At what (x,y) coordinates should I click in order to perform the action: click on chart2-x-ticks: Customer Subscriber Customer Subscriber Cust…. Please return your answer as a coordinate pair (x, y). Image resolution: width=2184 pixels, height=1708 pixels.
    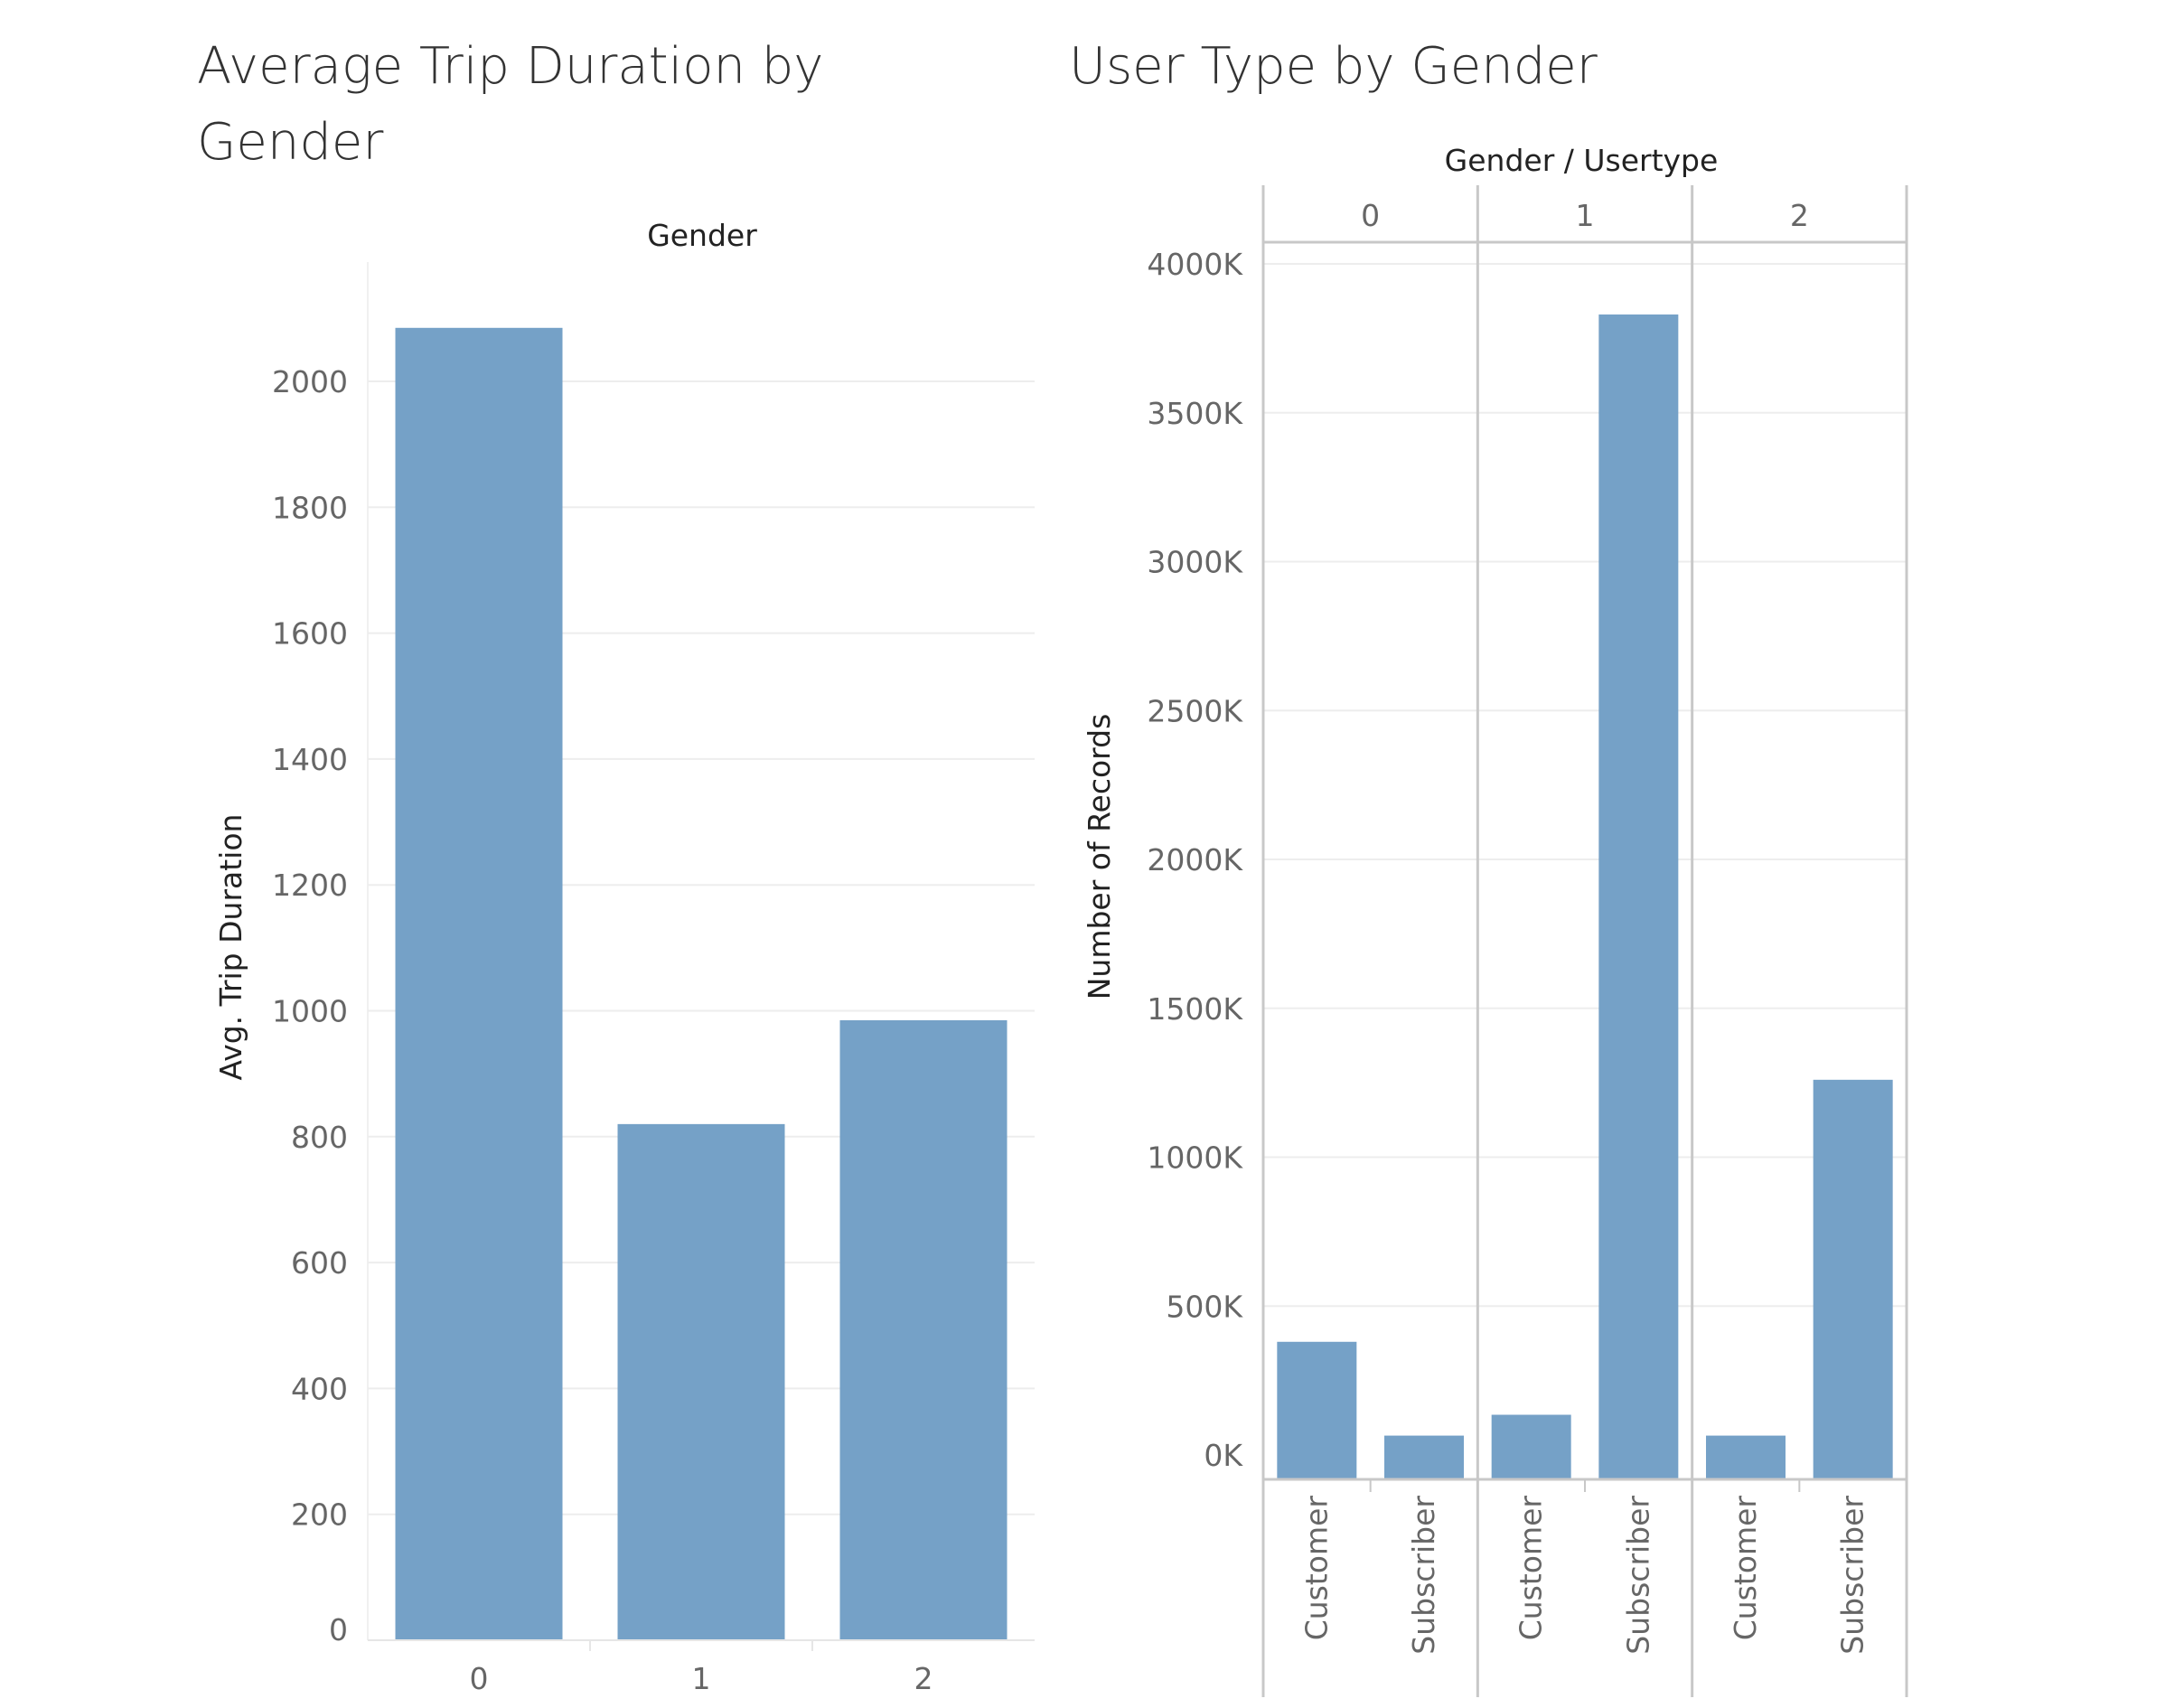
    Looking at the image, I should click on (1584, 1575).